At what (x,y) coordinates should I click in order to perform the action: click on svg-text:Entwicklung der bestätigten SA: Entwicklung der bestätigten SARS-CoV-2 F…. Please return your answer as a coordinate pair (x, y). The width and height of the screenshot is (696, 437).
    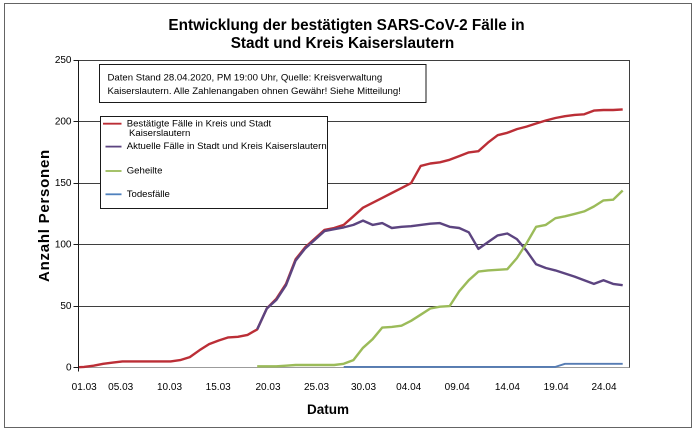
    Looking at the image, I should click on (346, 25).